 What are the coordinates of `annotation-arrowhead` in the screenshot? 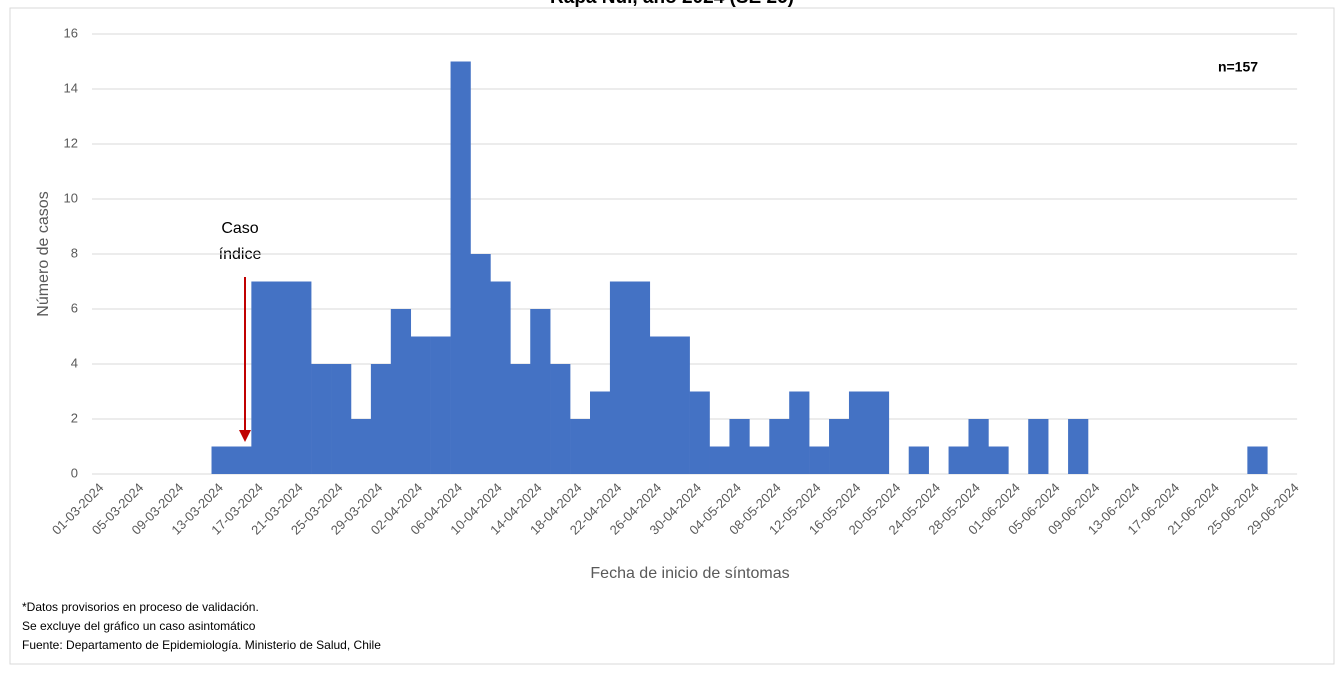 It's located at (245, 436).